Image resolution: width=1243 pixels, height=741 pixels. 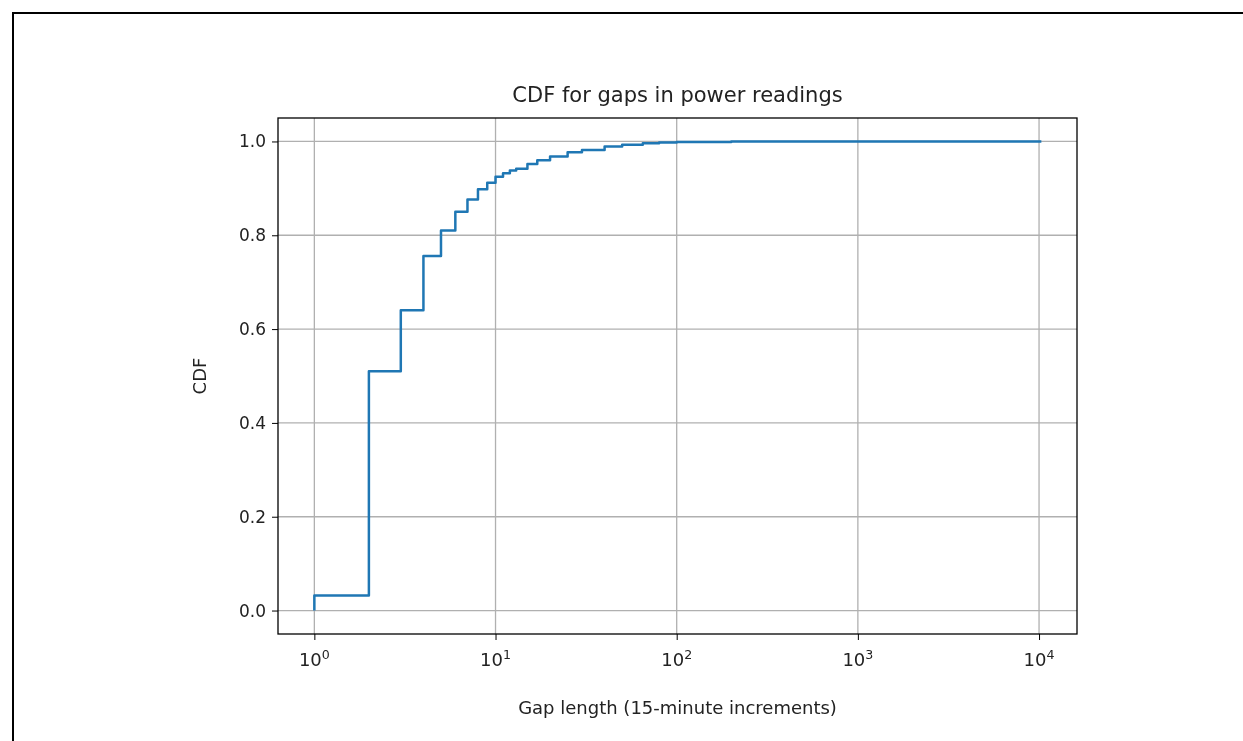 What do you see at coordinates (677, 95) in the screenshot?
I see `chart-title: CDF for gaps in power readings` at bounding box center [677, 95].